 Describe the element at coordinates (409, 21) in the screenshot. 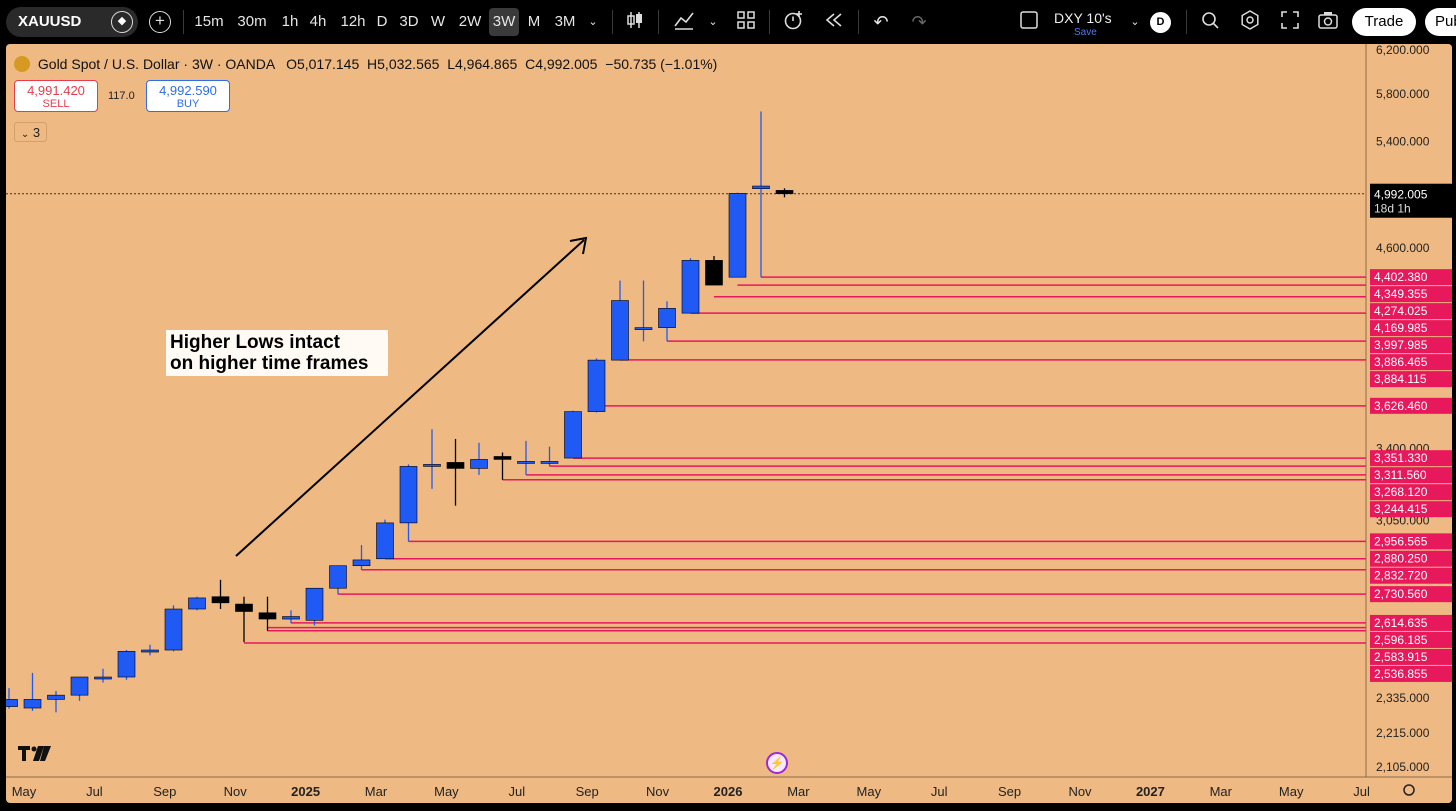

I see `timeframe-3d: 3D` at that location.